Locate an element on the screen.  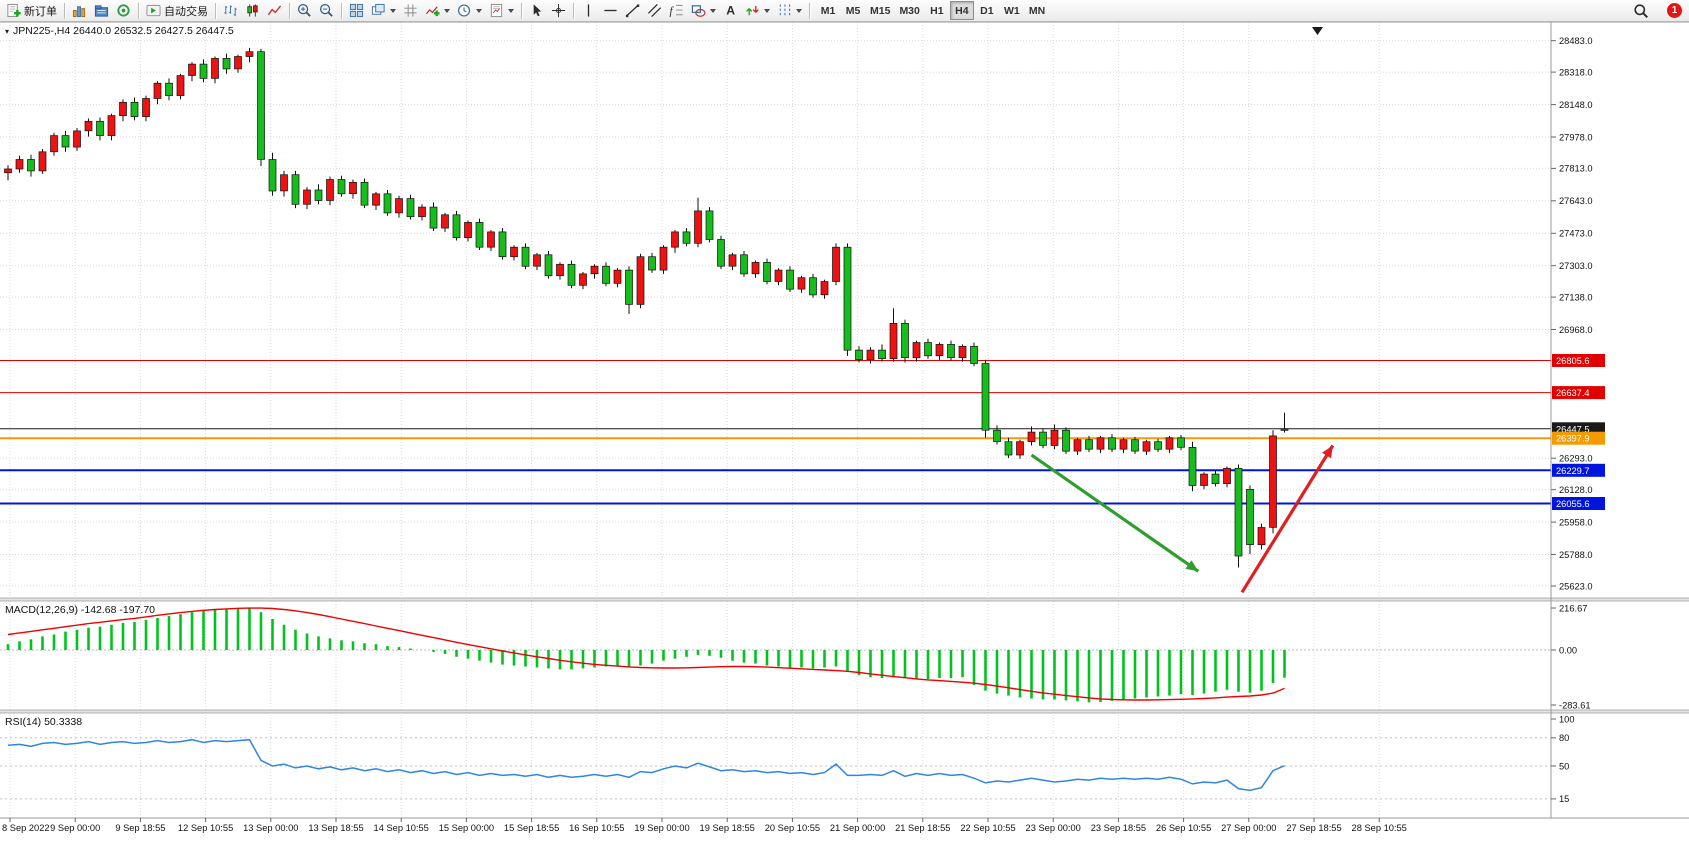
templates-button is located at coordinates (501, 10).